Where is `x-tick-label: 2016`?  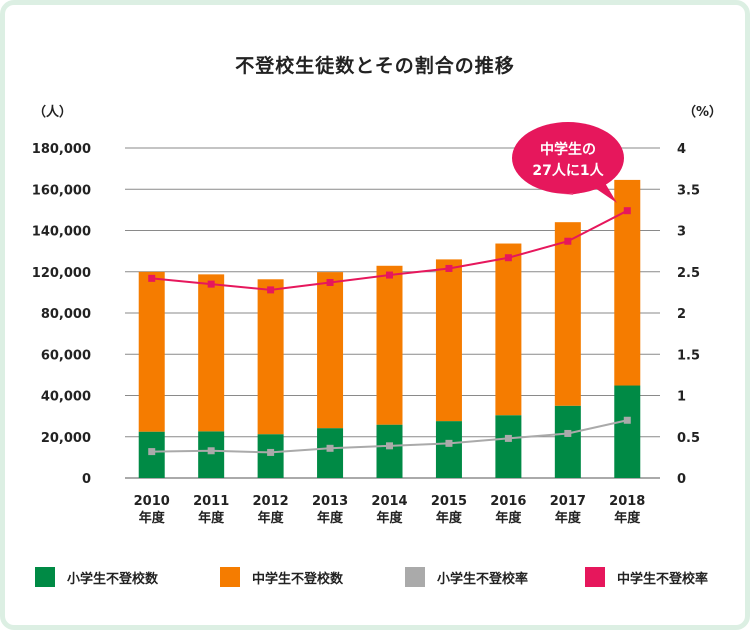 x-tick-label: 2016 is located at coordinates (508, 501).